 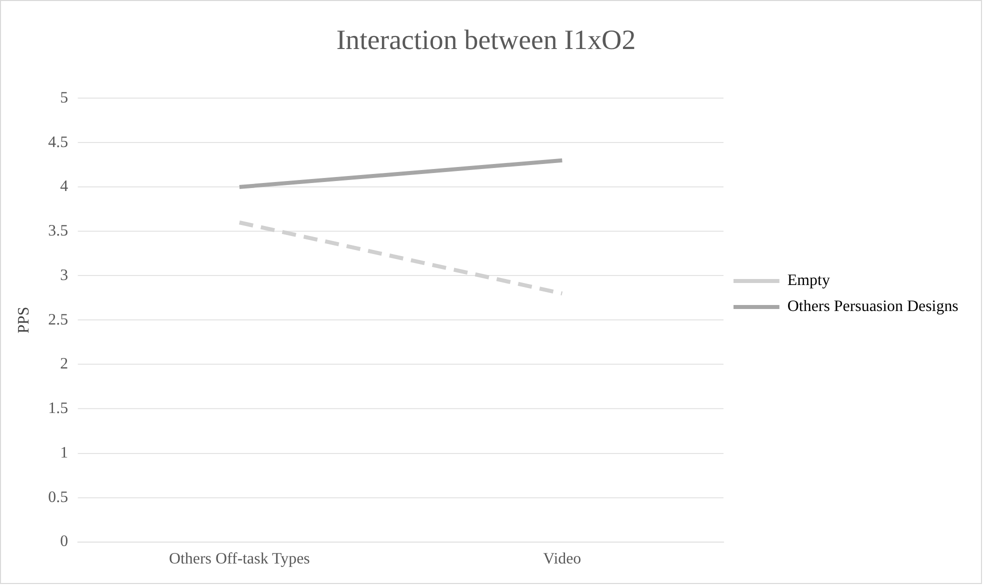 What do you see at coordinates (64, 453) in the screenshot?
I see `y-tick-label: 1` at bounding box center [64, 453].